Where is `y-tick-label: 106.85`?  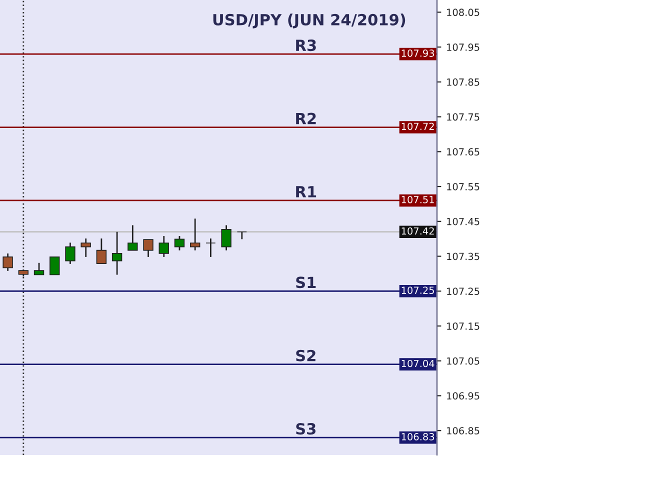
y-tick-label: 106.85 is located at coordinates (463, 430).